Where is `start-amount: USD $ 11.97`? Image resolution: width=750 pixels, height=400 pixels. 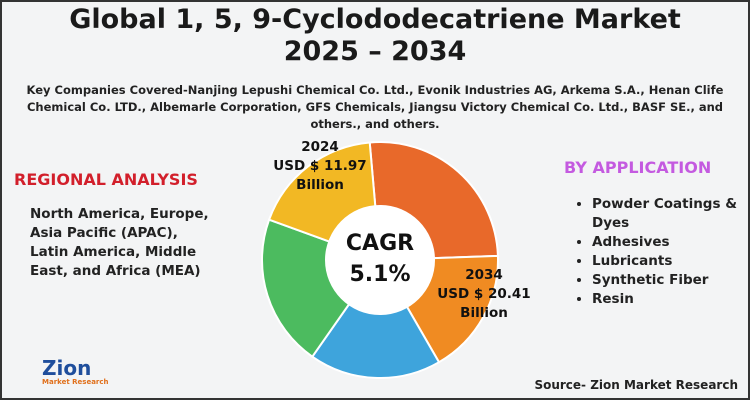 start-amount: USD $ 11.97 is located at coordinates (320, 166).